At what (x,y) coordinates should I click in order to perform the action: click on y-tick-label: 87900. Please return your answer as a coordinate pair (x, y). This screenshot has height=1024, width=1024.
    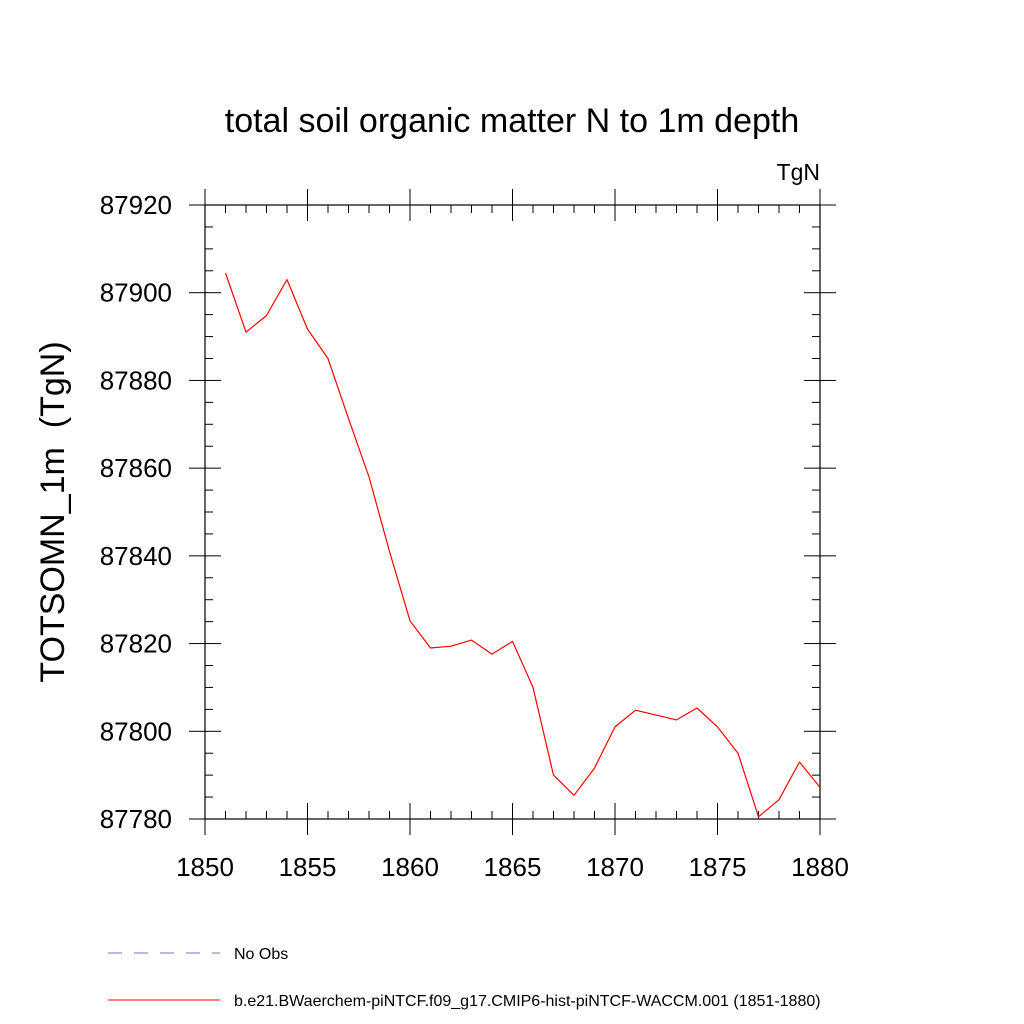
    Looking at the image, I should click on (136, 293).